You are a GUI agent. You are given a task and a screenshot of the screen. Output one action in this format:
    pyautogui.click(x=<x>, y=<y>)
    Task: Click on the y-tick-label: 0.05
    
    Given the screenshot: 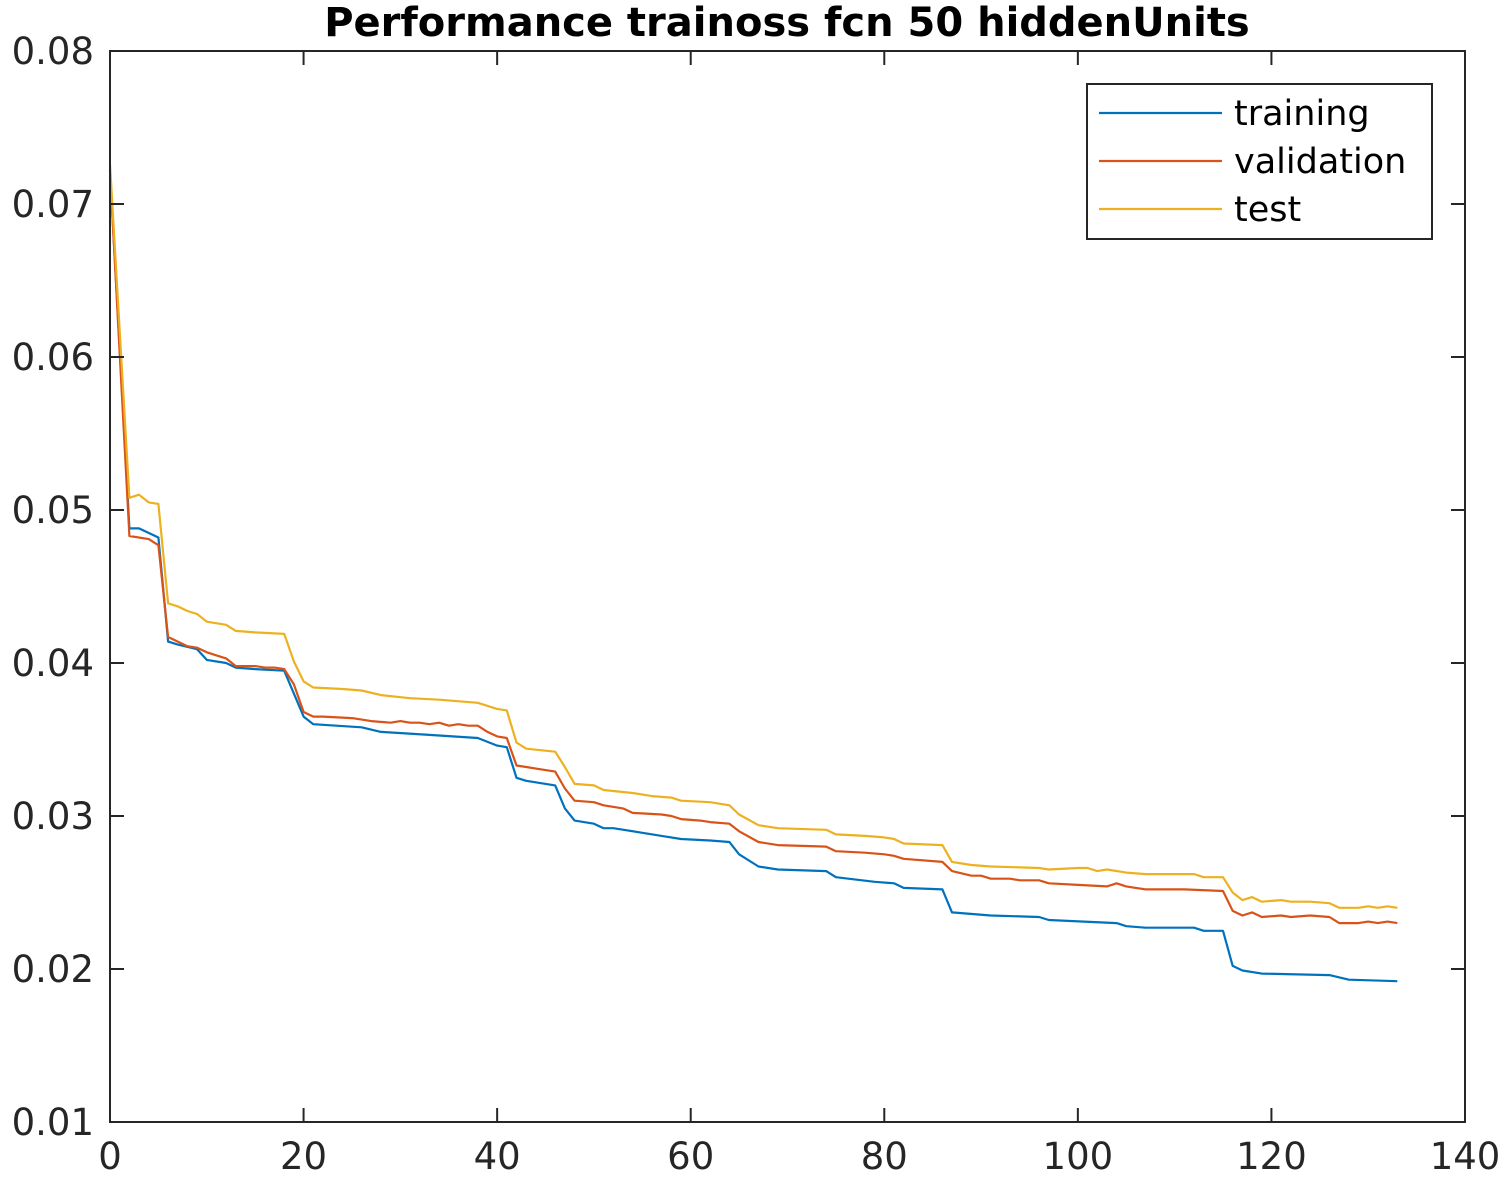 What is the action you would take?
    pyautogui.click(x=53, y=510)
    